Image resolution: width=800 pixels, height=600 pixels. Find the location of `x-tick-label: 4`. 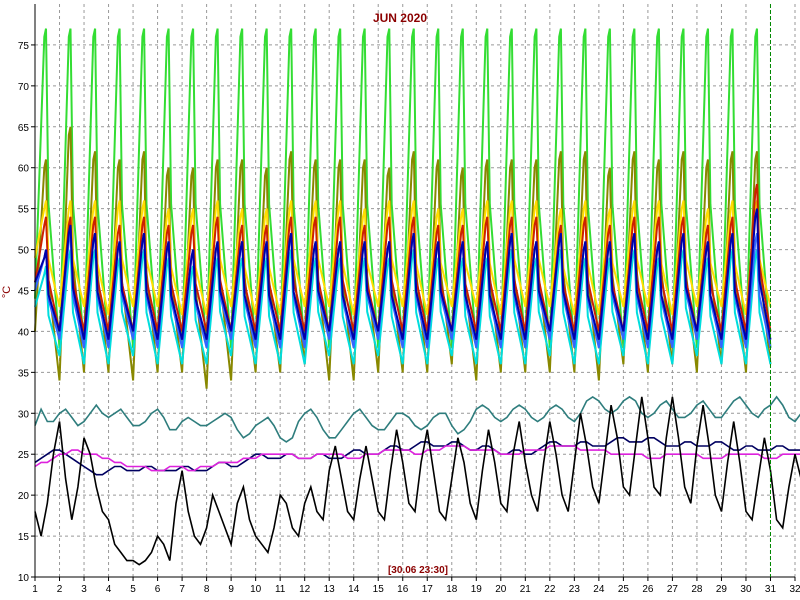

x-tick-label: 4 is located at coordinates (109, 589).